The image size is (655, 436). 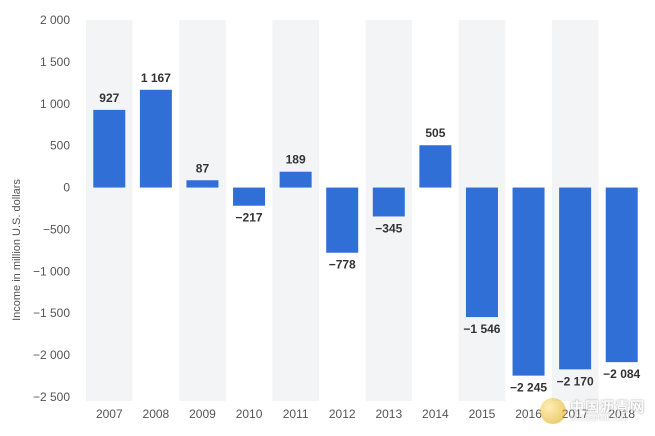 What do you see at coordinates (51, 271) in the screenshot?
I see `y-tick-label: −1 000` at bounding box center [51, 271].